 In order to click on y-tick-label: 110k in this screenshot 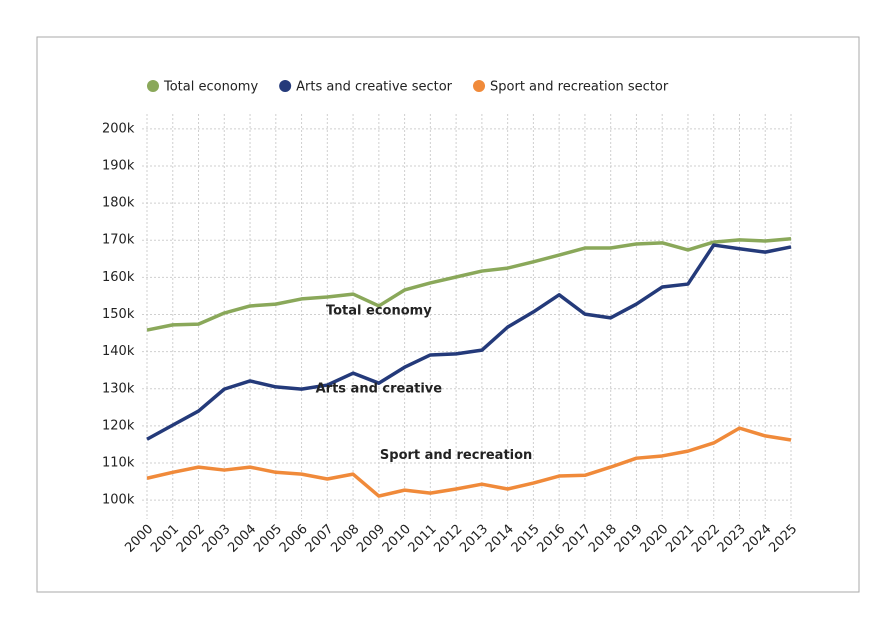, I will do `click(118, 463)`.